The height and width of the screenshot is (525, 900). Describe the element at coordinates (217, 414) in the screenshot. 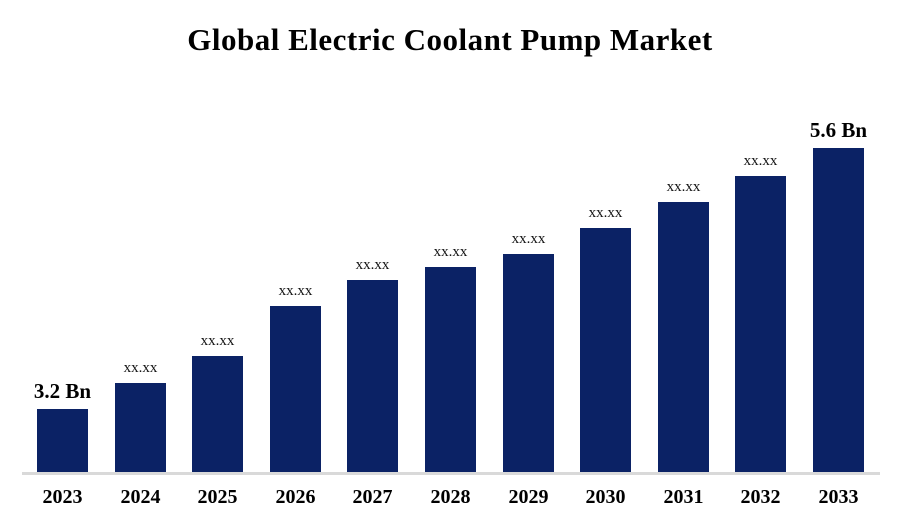

I see `bar-2025` at that location.